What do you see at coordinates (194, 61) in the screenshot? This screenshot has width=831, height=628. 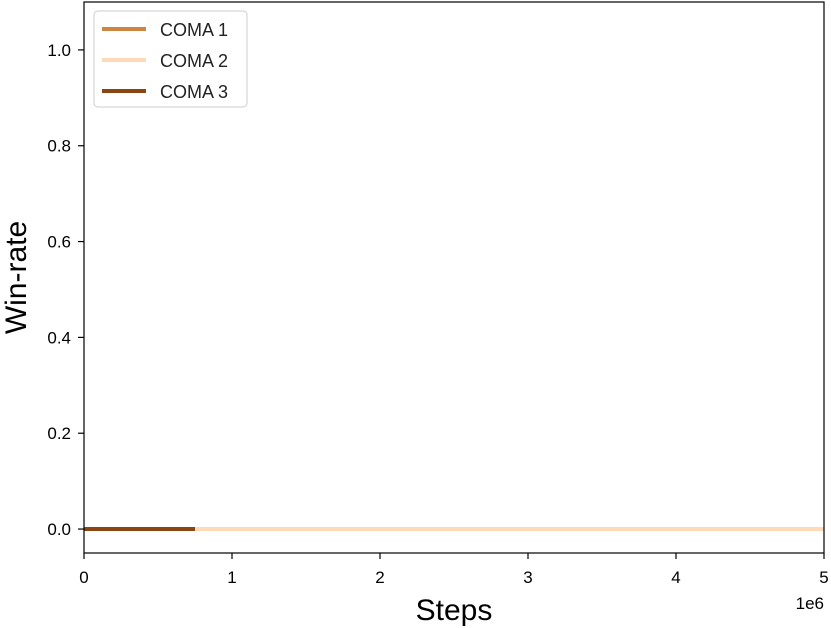 I see `legend-label: COMA 2` at bounding box center [194, 61].